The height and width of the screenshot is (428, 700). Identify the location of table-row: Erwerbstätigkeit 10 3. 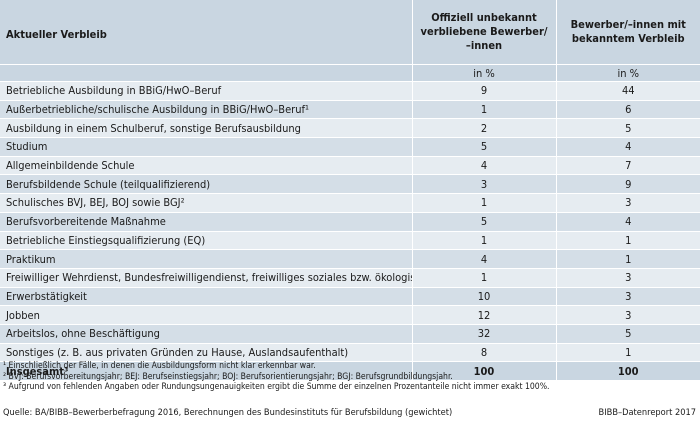
(350, 296).